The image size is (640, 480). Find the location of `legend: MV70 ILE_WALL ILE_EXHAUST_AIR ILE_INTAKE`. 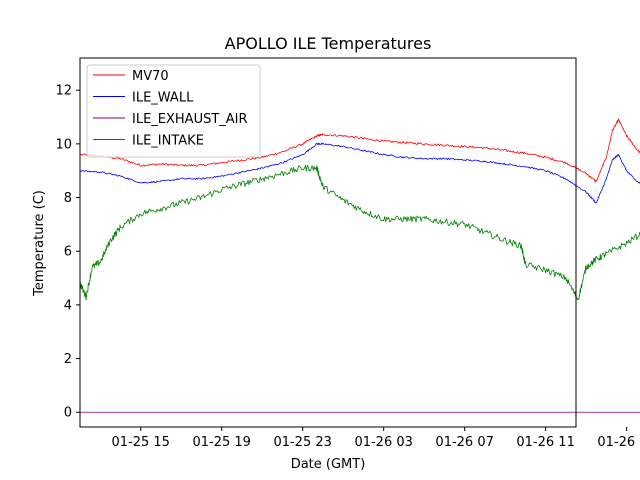

legend: MV70 ILE_WALL ILE_EXHAUST_AIR ILE_INTAKE is located at coordinates (173, 111).